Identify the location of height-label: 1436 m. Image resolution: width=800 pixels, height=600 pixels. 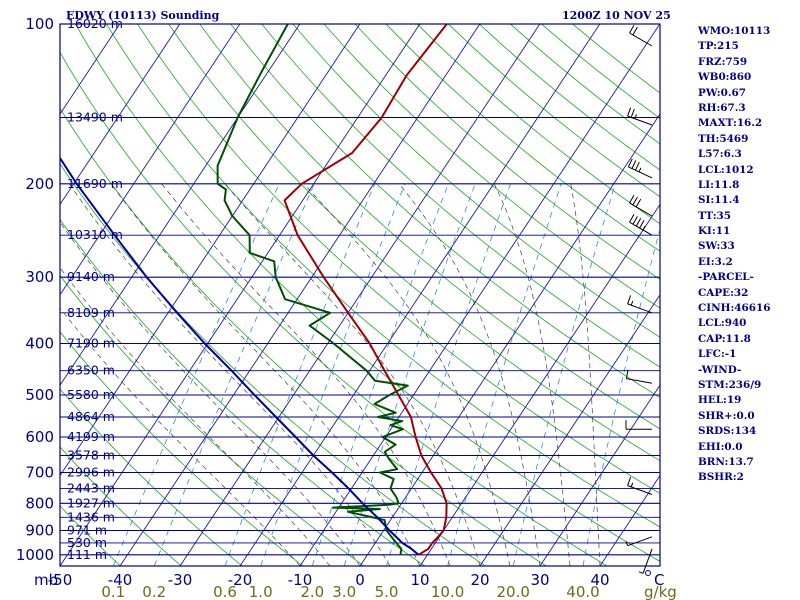
(91, 516).